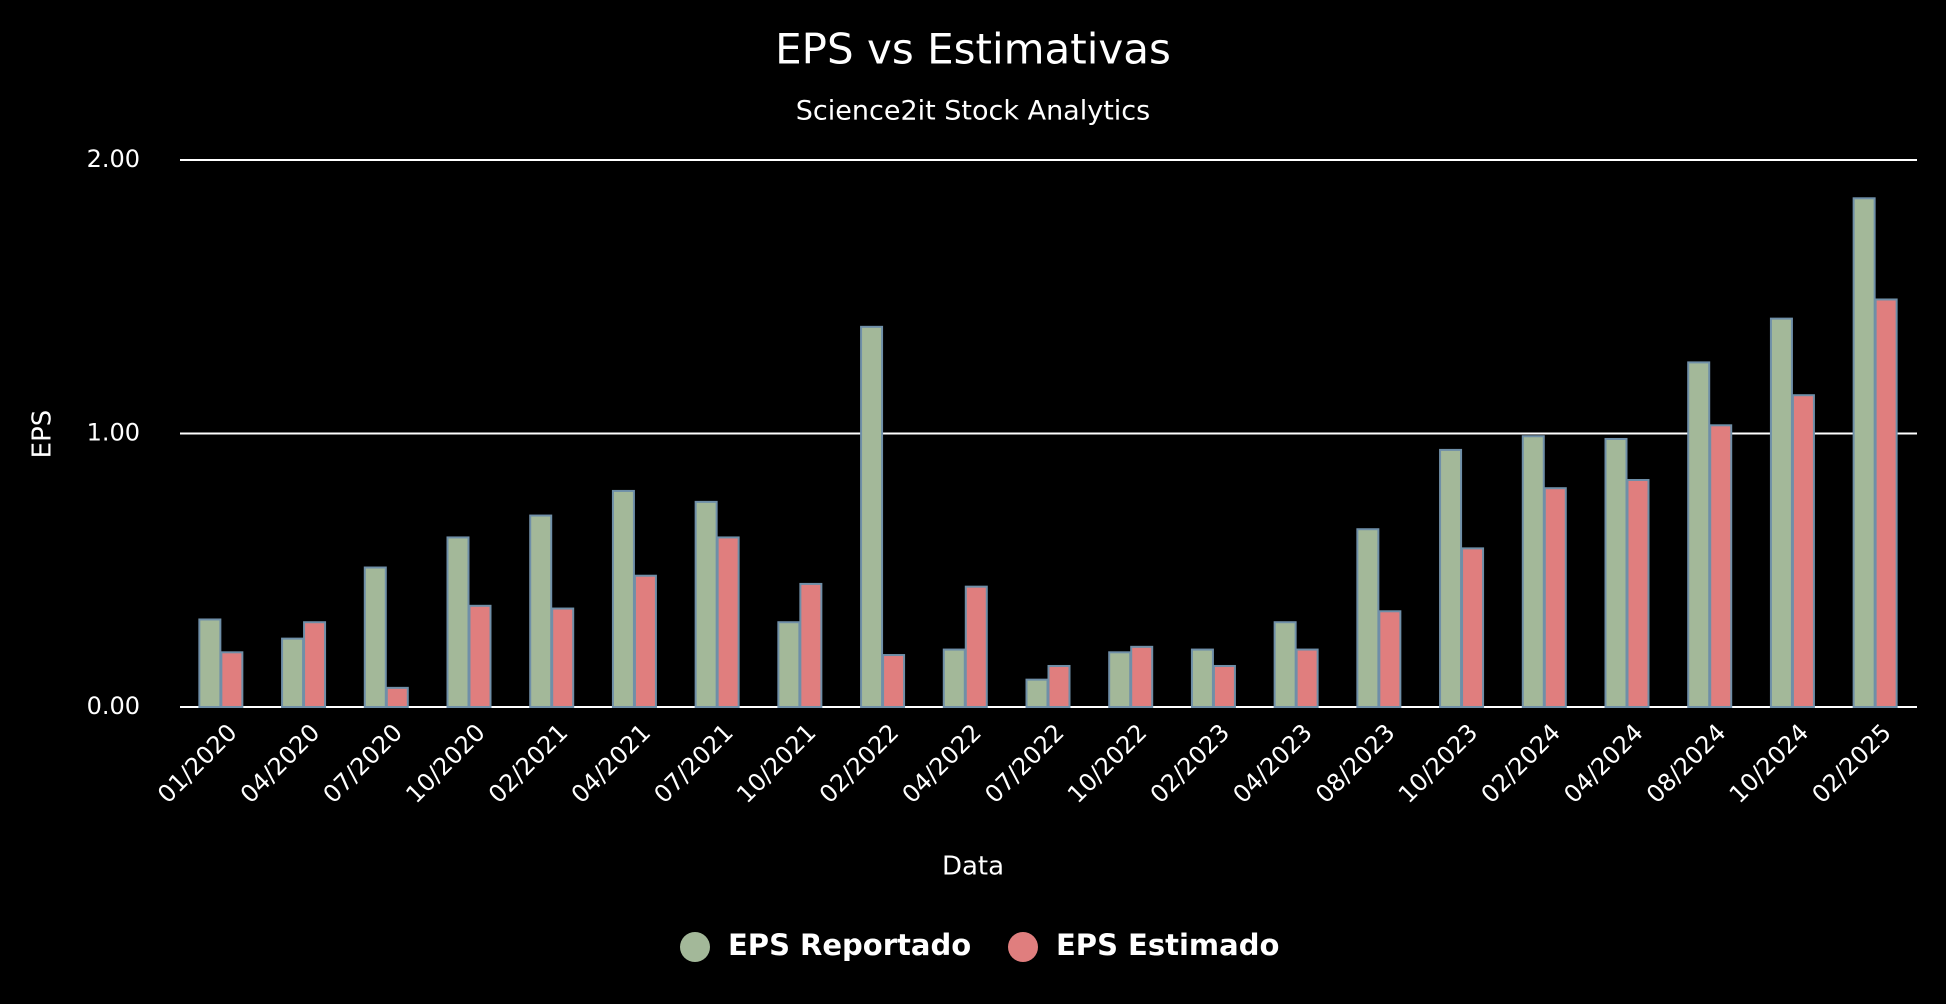  What do you see at coordinates (113, 706) in the screenshot?
I see `y-tick-label: 0.00` at bounding box center [113, 706].